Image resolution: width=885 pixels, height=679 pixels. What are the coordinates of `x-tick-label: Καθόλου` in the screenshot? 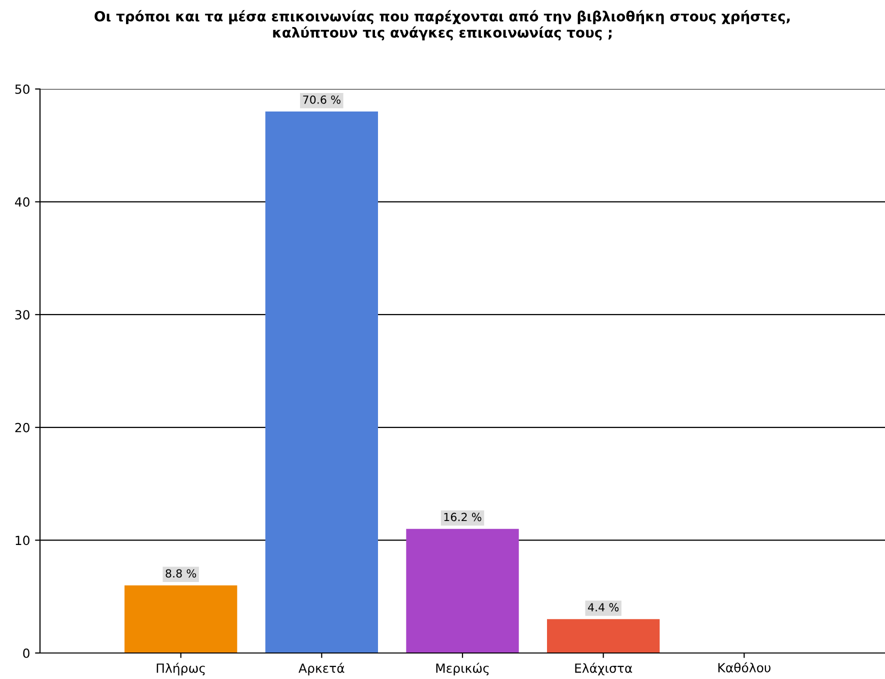 It's located at (744, 667).